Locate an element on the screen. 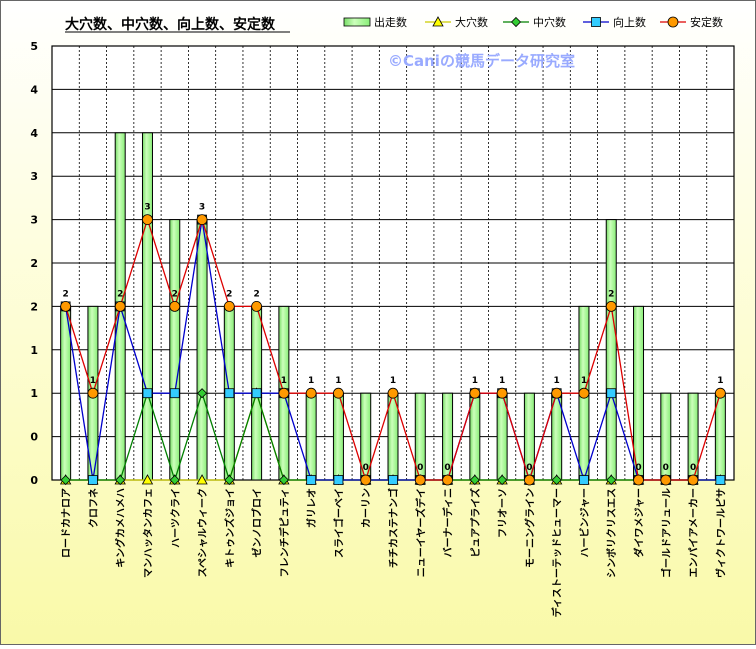 This screenshot has height=649, width=756. y-axis-ticks: 0 0 1 1 2 2 3 3 4 4 5 is located at coordinates (34, 263).